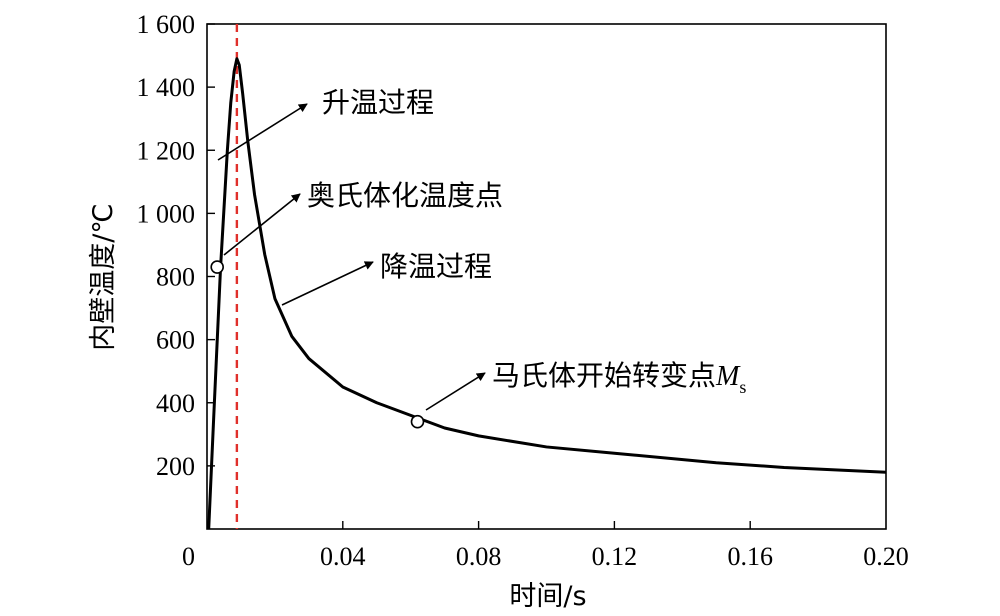 This screenshot has height=616, width=1000. I want to click on y-tick-label: 1 400, so click(166, 87).